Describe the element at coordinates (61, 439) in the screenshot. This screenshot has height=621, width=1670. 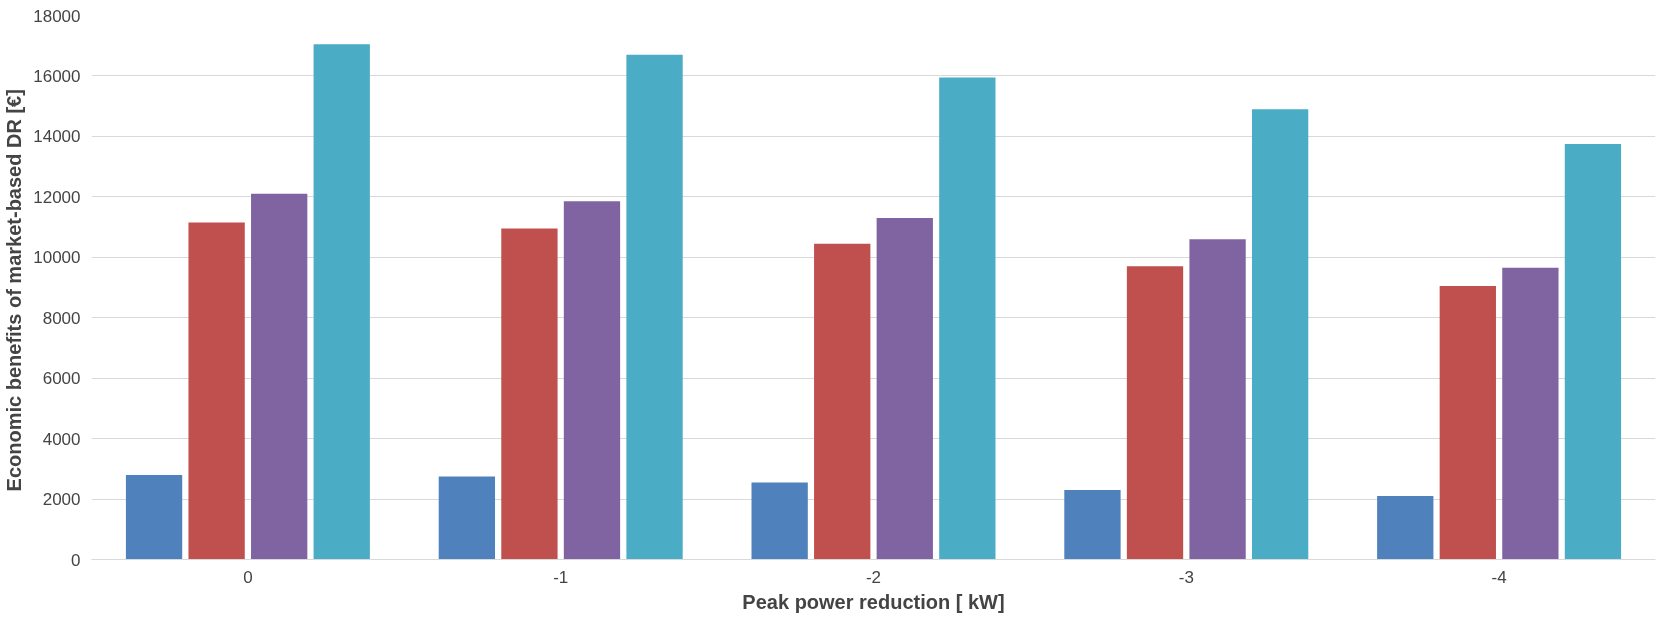
I see `y-tick-label: 4000` at that location.